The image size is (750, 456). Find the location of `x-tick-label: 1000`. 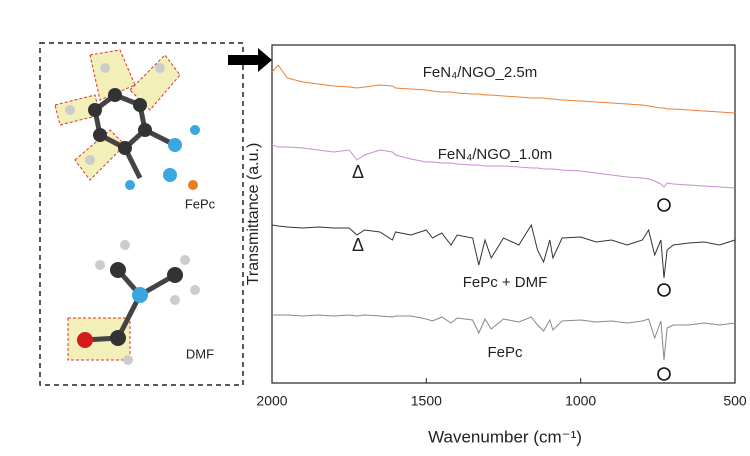

x-tick-label: 1000 is located at coordinates (580, 401).